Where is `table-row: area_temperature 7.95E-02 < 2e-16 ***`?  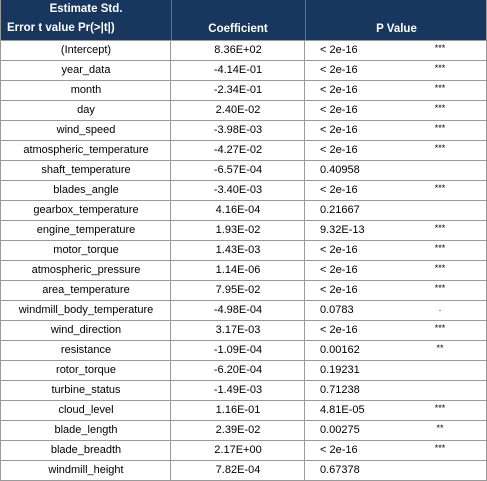
table-row: area_temperature 7.95E-02 < 2e-16 *** is located at coordinates (243, 290).